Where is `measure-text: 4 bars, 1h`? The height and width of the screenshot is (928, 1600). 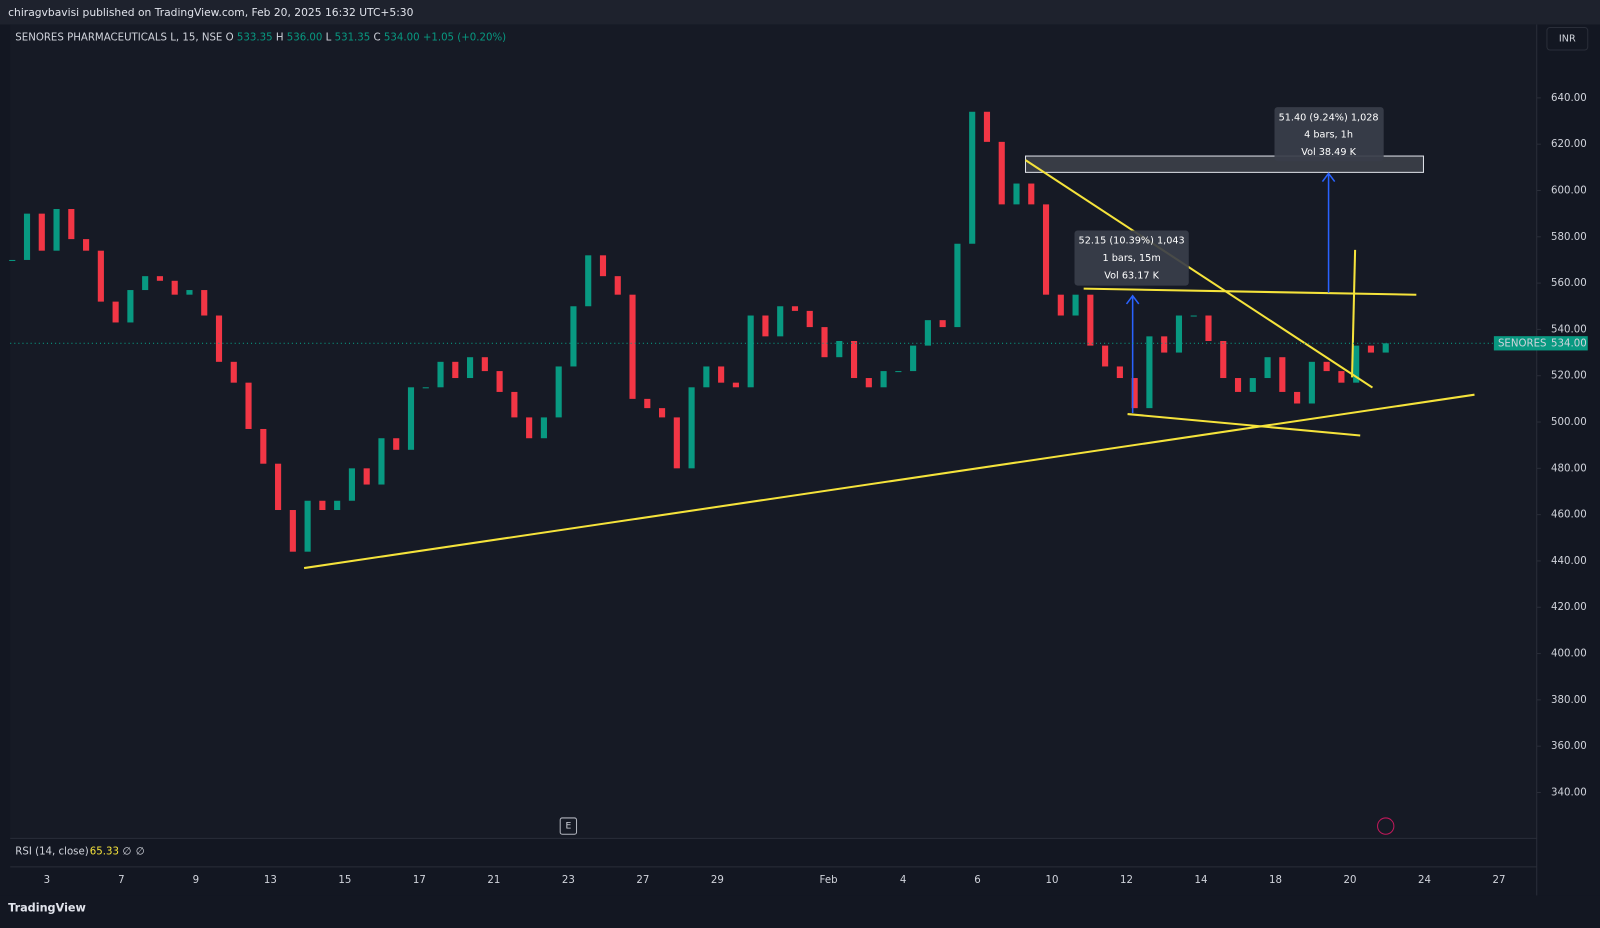 measure-text: 4 bars, 1h is located at coordinates (1328, 135).